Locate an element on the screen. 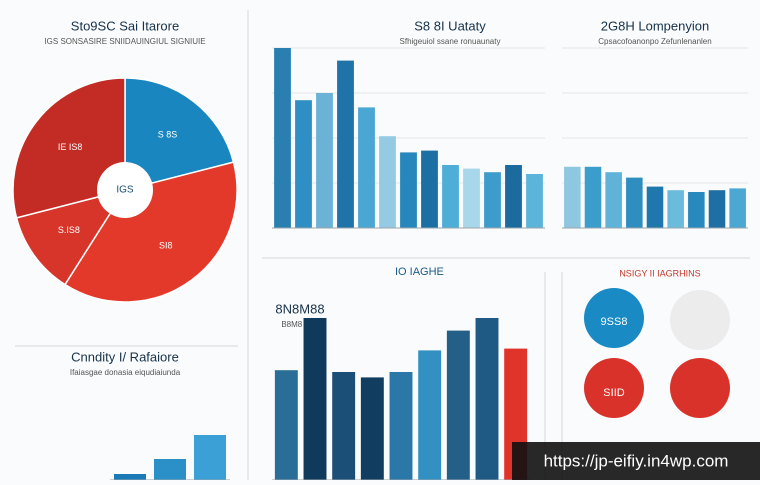 The height and width of the screenshot is (485, 760). circle-label: 9SS8 is located at coordinates (614, 322).